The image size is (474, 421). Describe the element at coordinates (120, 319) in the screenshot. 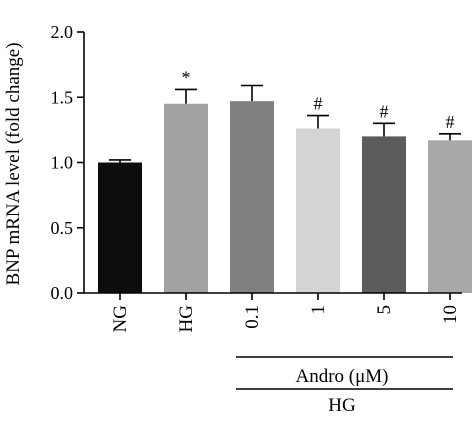

I see `x-tick-label: NG` at that location.